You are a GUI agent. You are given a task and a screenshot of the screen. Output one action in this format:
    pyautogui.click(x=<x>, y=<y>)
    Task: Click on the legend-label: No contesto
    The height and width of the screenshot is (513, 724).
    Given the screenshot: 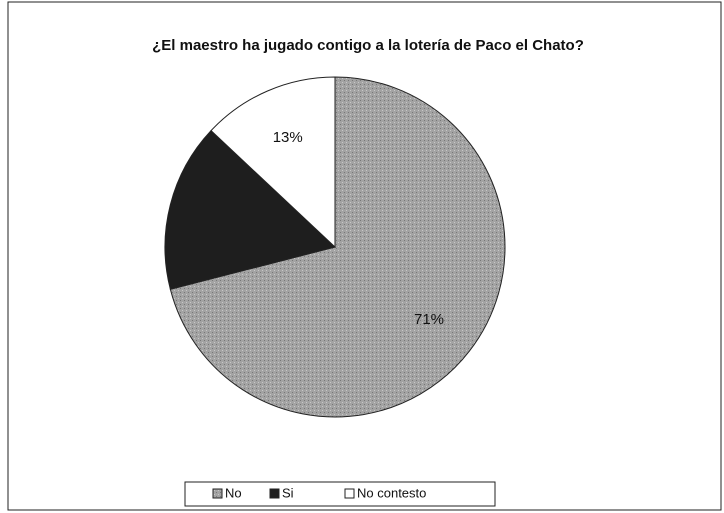 What is the action you would take?
    pyautogui.click(x=391, y=492)
    